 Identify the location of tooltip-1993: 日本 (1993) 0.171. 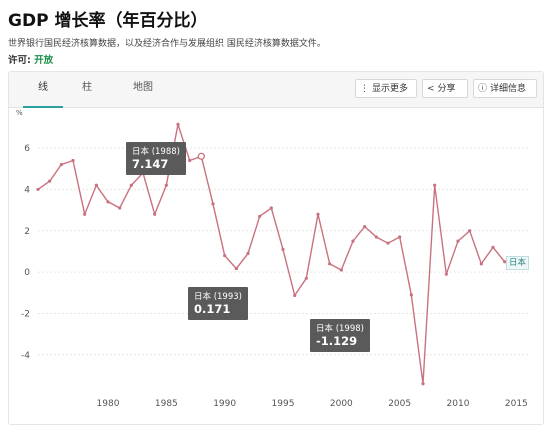
(218, 303).